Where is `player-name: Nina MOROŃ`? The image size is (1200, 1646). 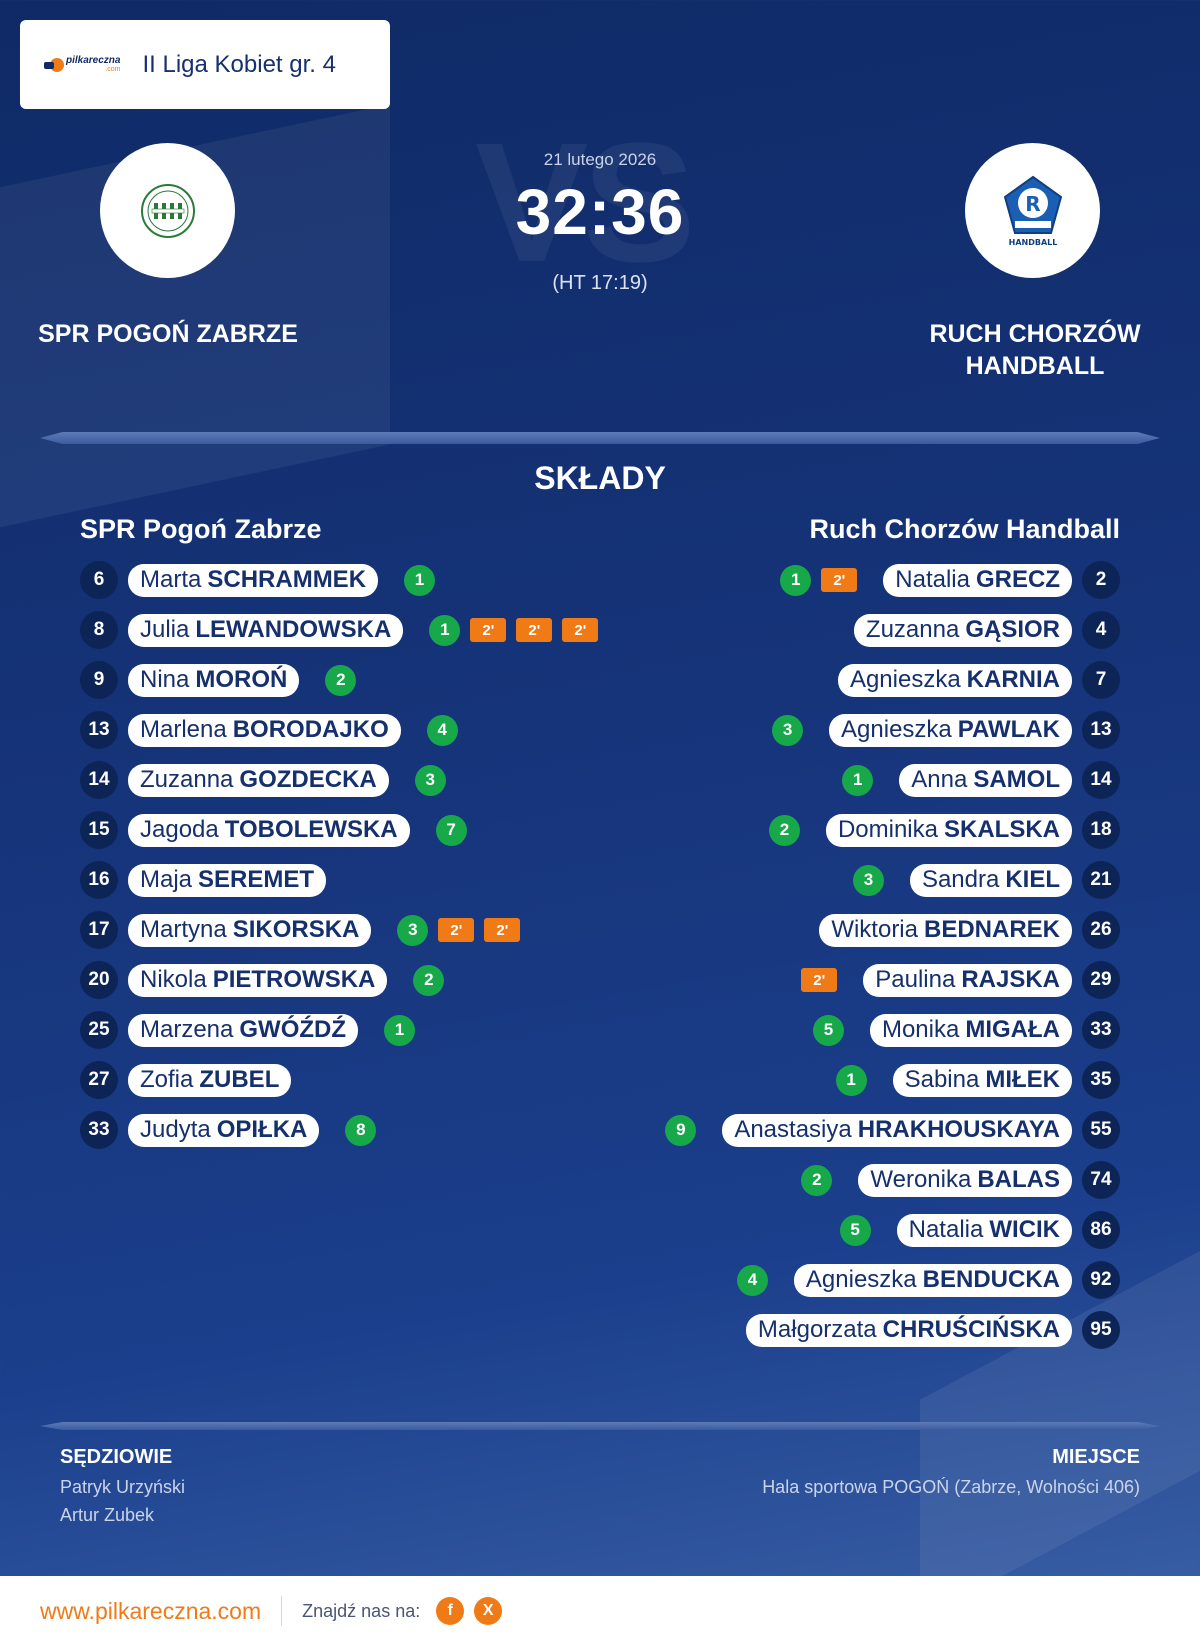
player-name: Nina MOROŃ is located at coordinates (214, 680).